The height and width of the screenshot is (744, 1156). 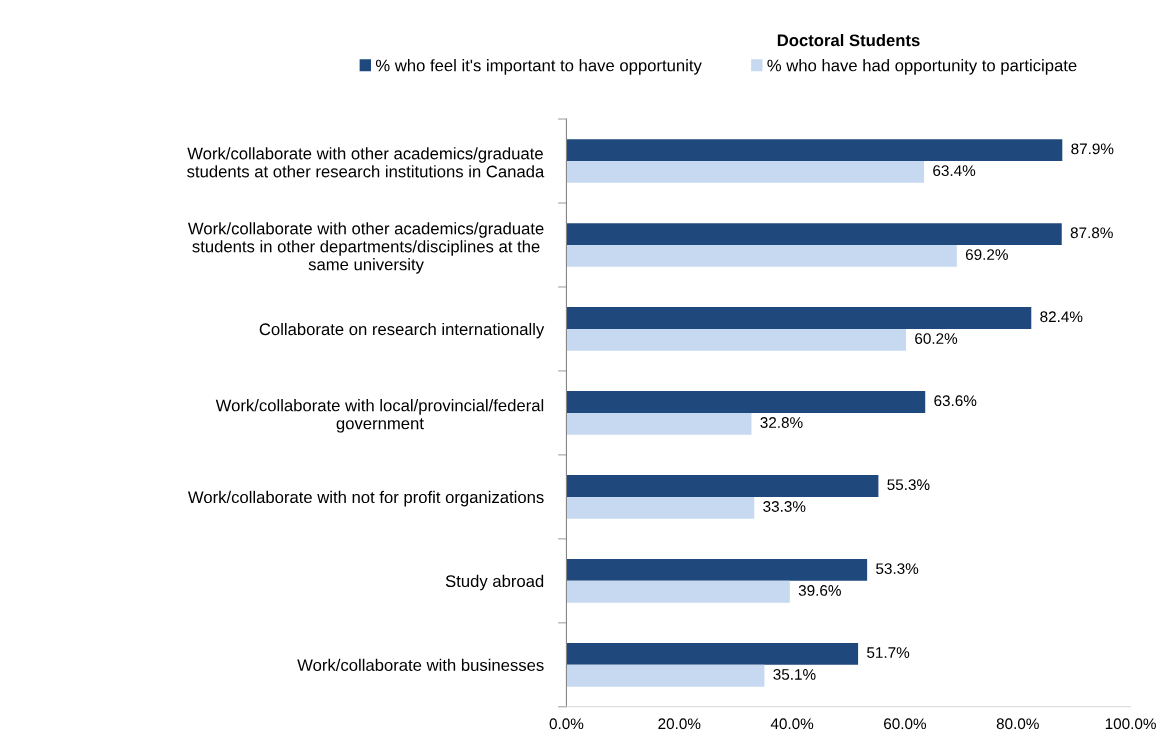 What do you see at coordinates (781, 422) in the screenshot?
I see `data-label: 32.8%` at bounding box center [781, 422].